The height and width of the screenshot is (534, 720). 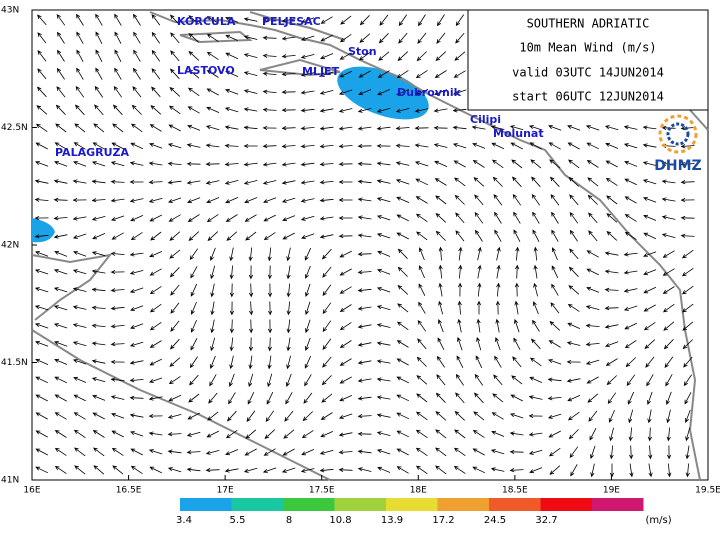 I want to click on lon-tick-label: 17.5E, so click(x=322, y=491).